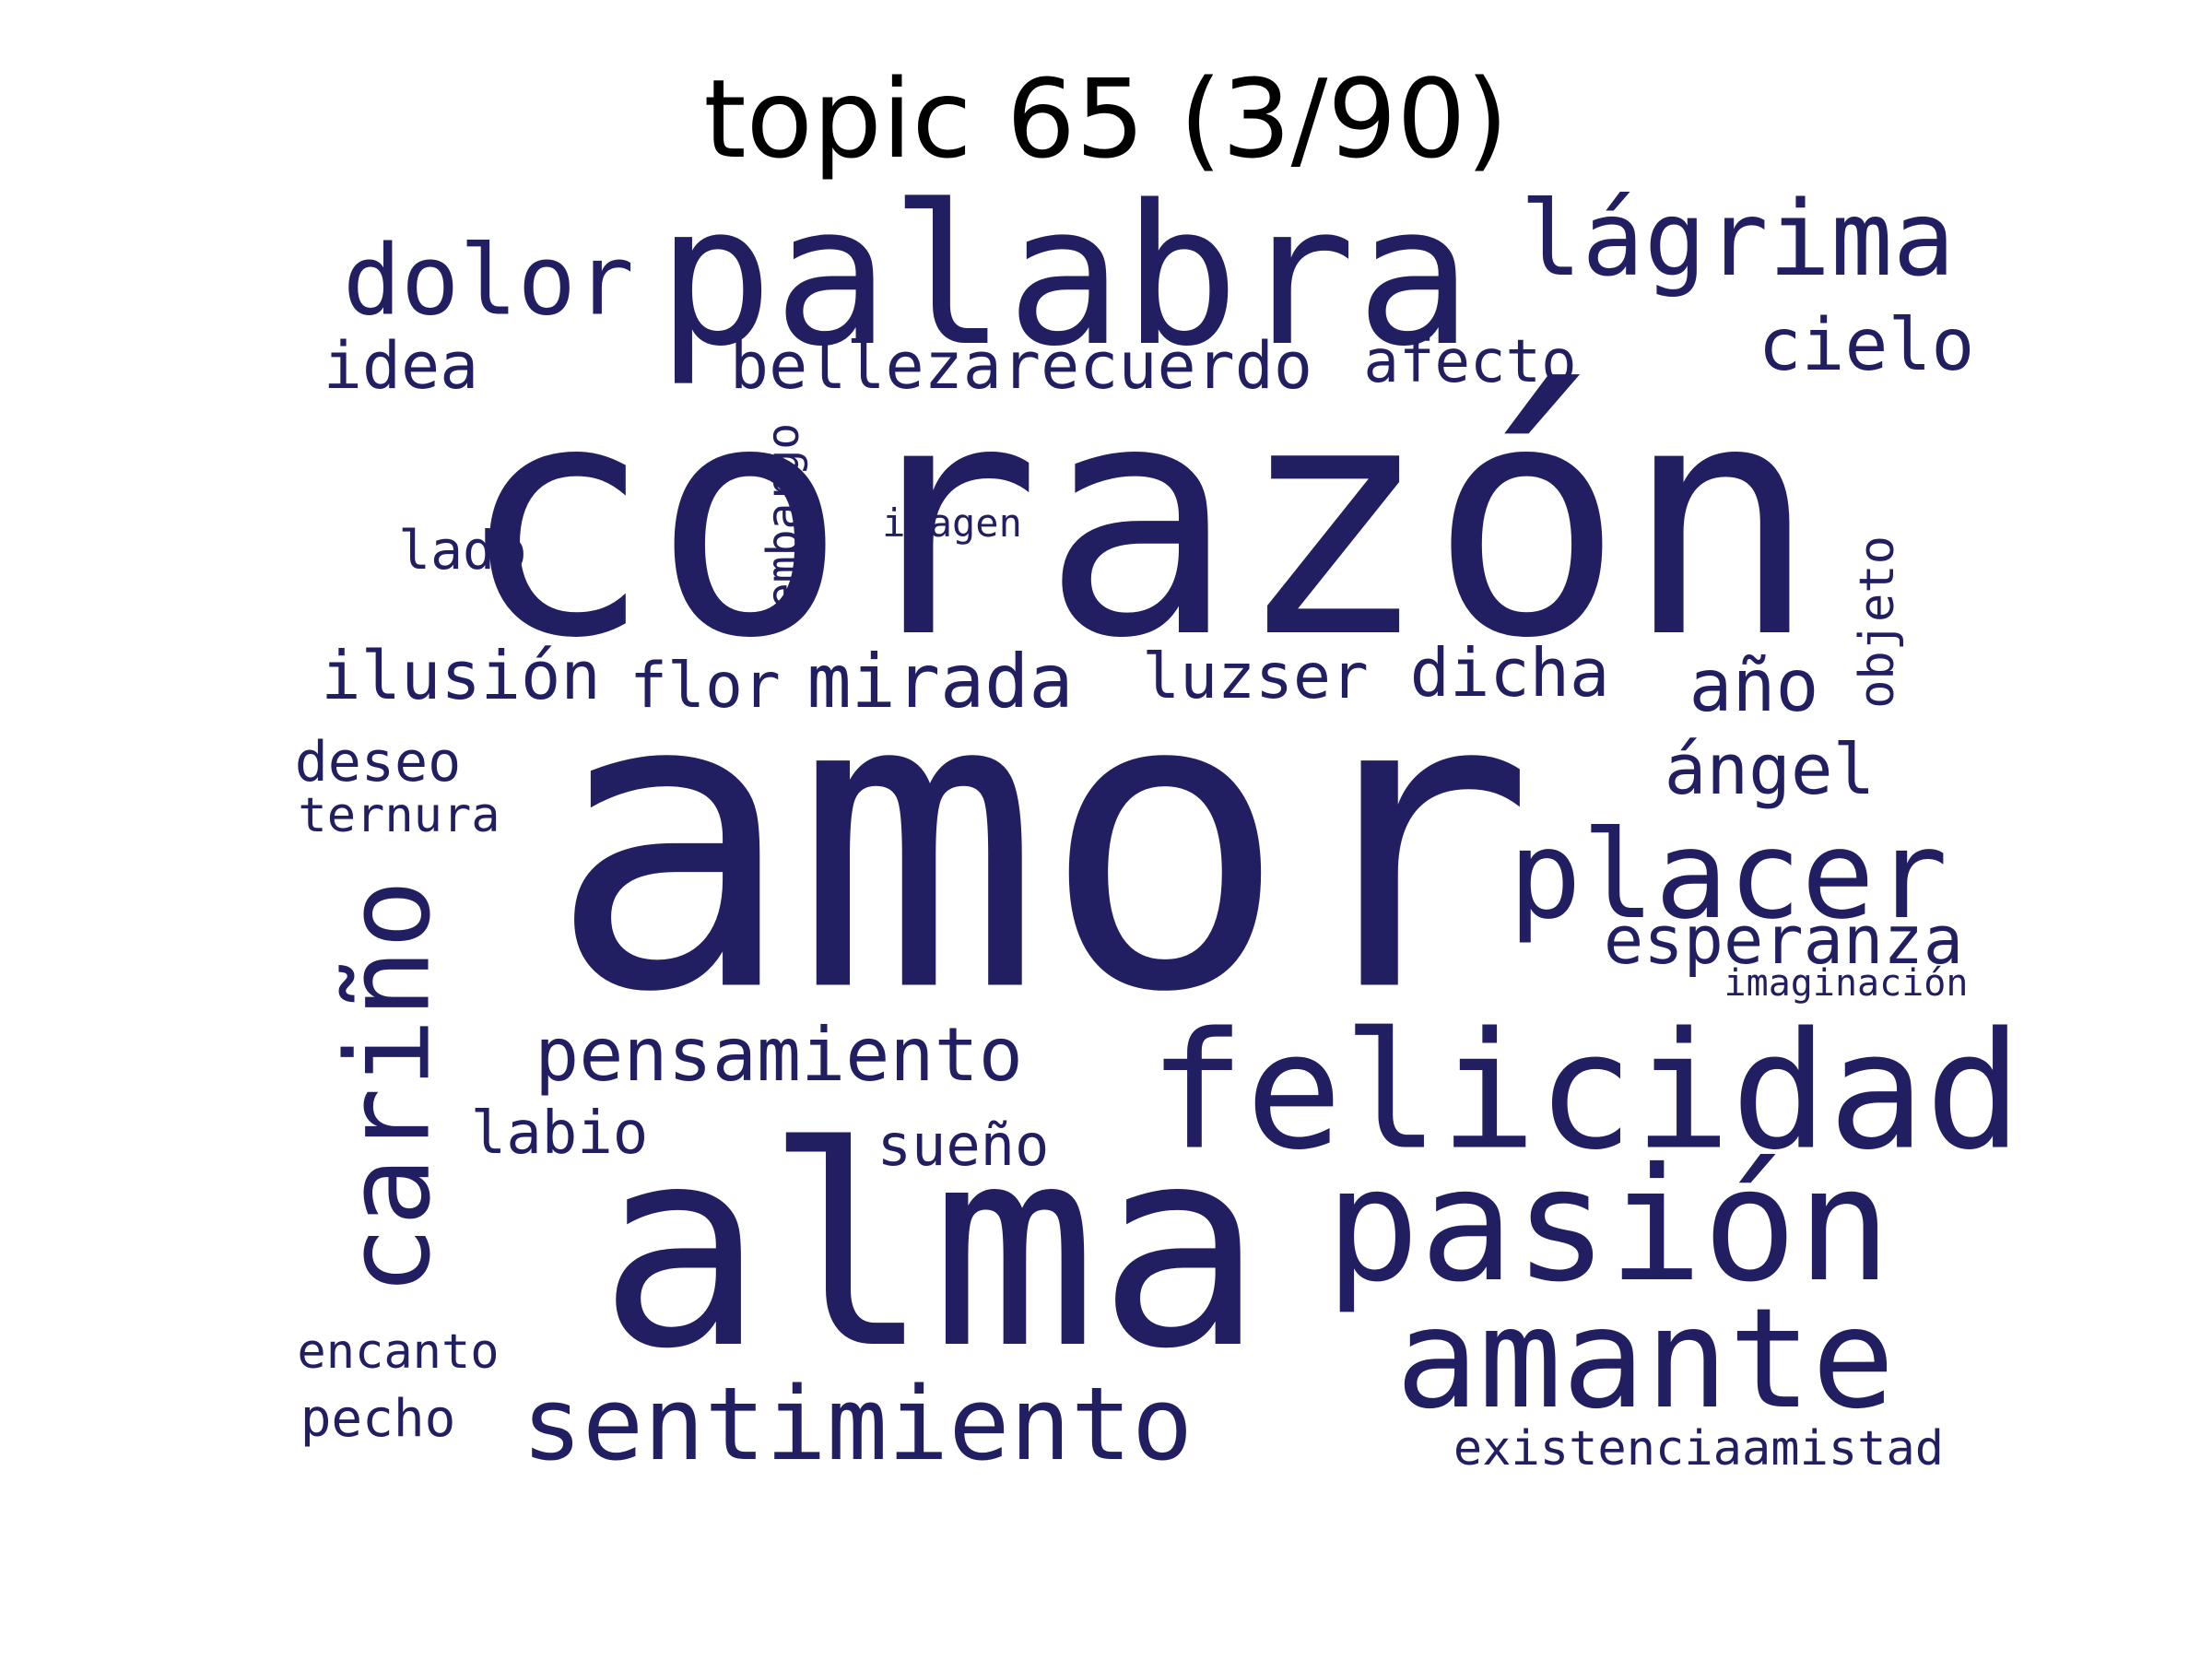 The height and width of the screenshot is (1659, 2212). I want to click on word-afecto: afecto, so click(1470, 362).